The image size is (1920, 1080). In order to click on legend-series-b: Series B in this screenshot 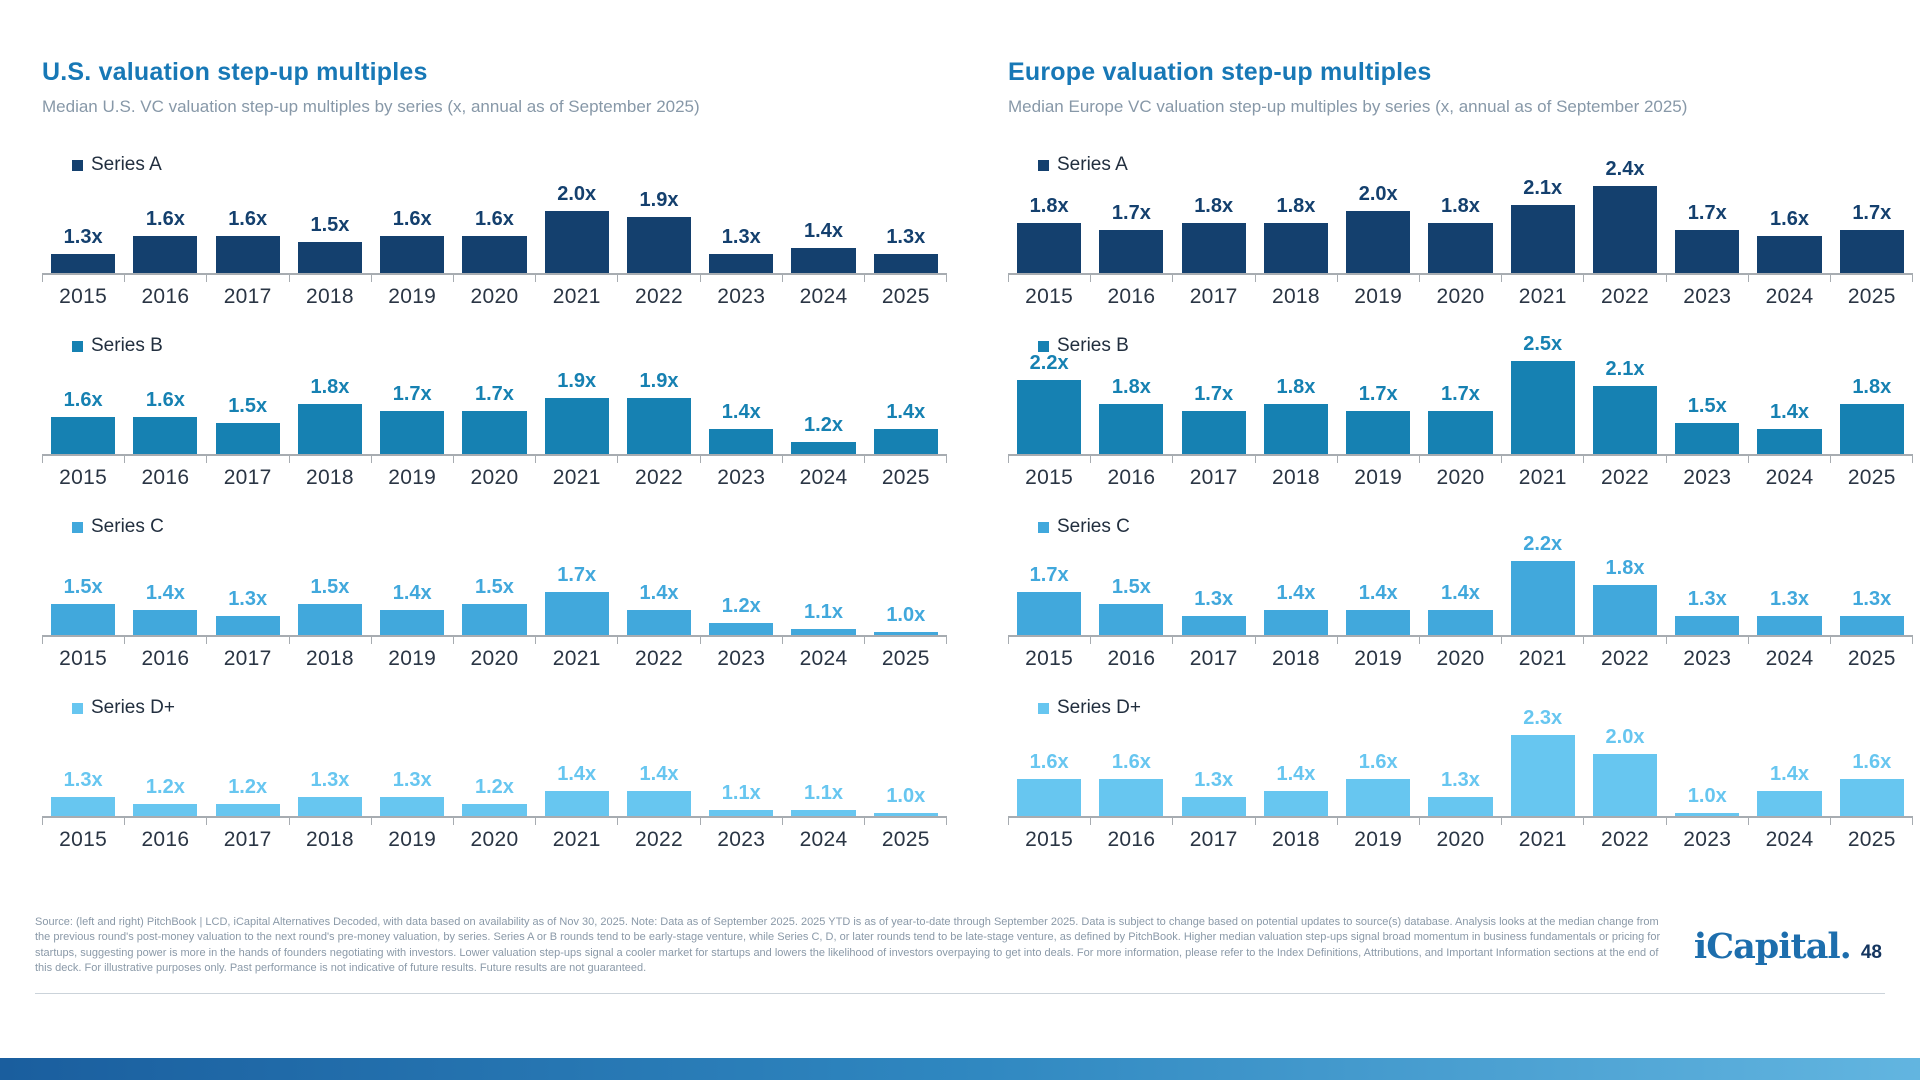, I will do `click(494, 346)`.